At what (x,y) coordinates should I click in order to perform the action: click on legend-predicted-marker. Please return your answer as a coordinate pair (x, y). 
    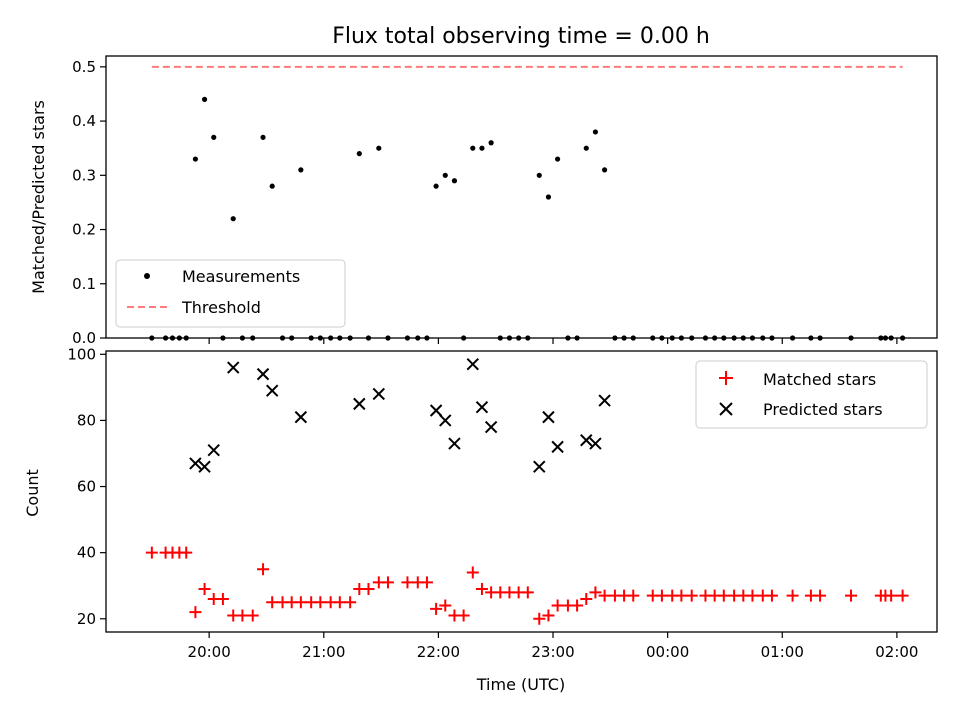
    Looking at the image, I should click on (726, 409).